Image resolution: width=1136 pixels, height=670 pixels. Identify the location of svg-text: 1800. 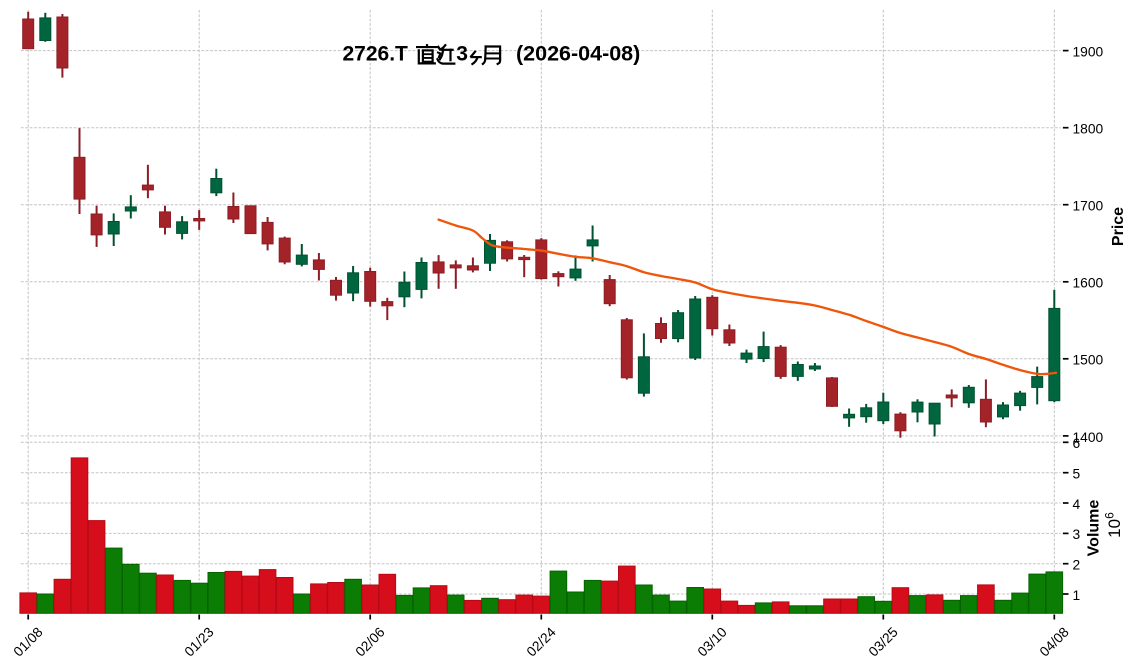
(1088, 129).